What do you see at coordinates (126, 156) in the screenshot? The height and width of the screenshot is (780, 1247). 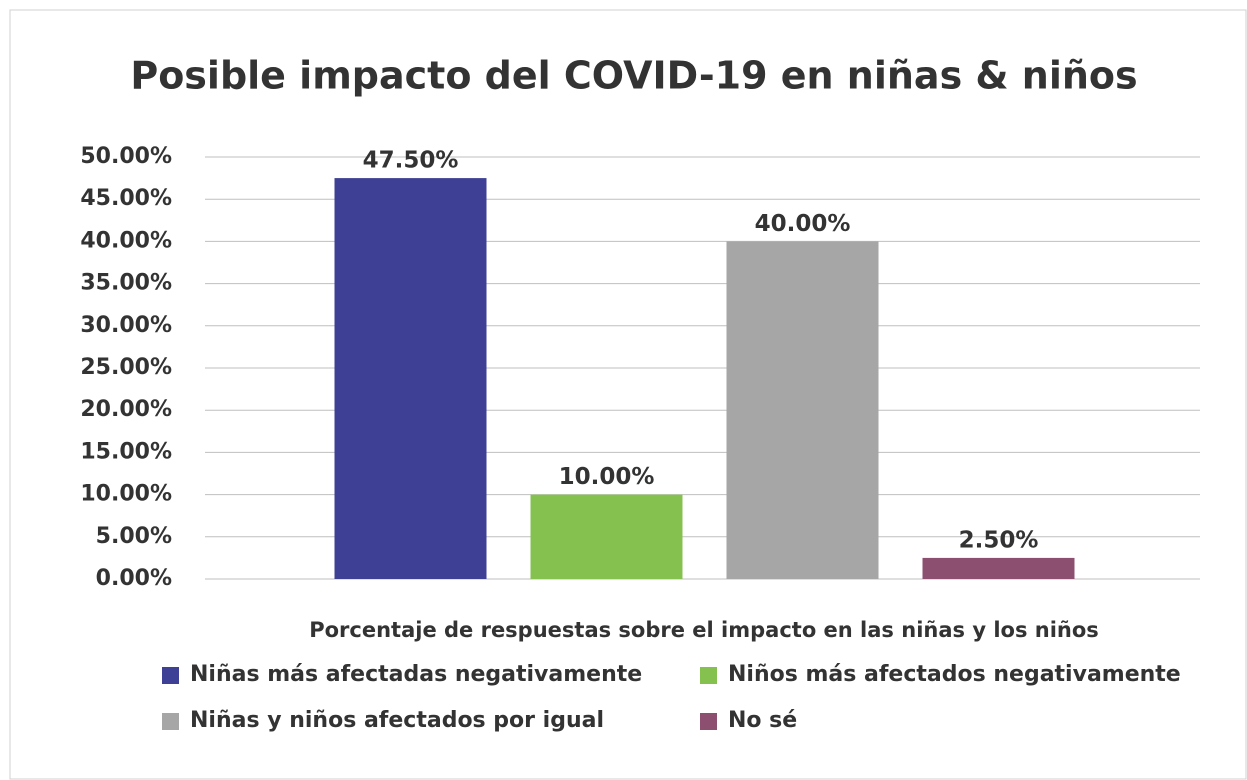 I see `y-tick-label: 50.00%` at bounding box center [126, 156].